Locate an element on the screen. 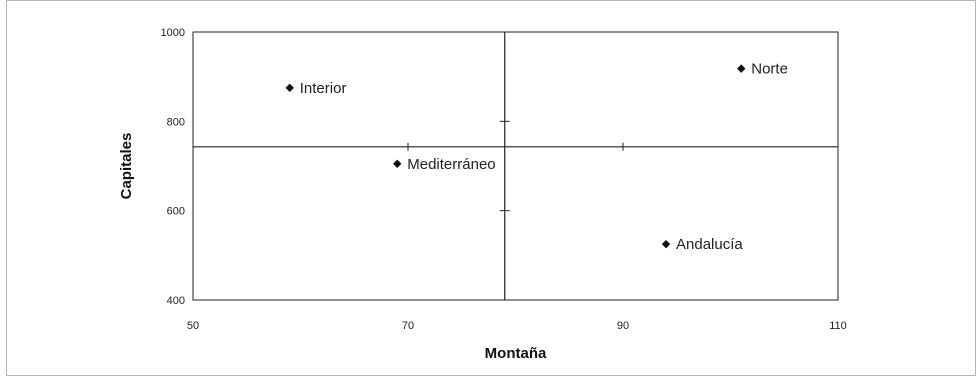 The height and width of the screenshot is (378, 978). data-point-label: Mediterráneo is located at coordinates (451, 164).